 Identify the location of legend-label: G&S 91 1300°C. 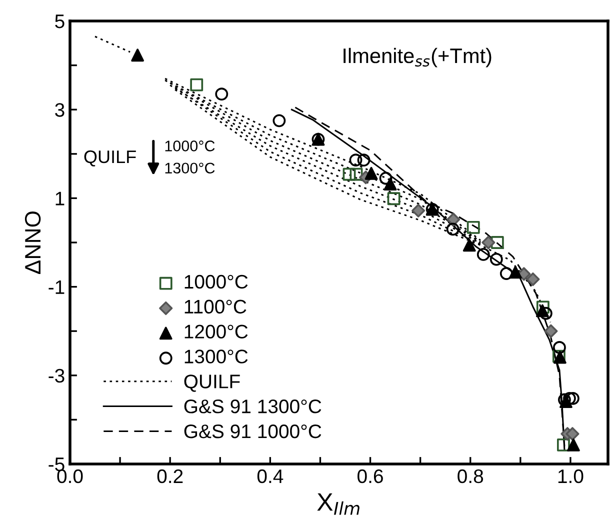
(253, 407).